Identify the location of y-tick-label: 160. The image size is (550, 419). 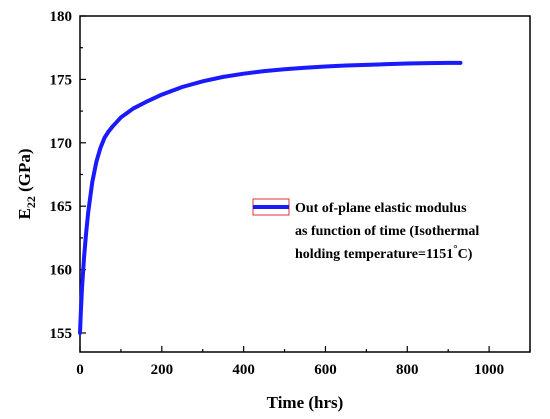
(61, 271).